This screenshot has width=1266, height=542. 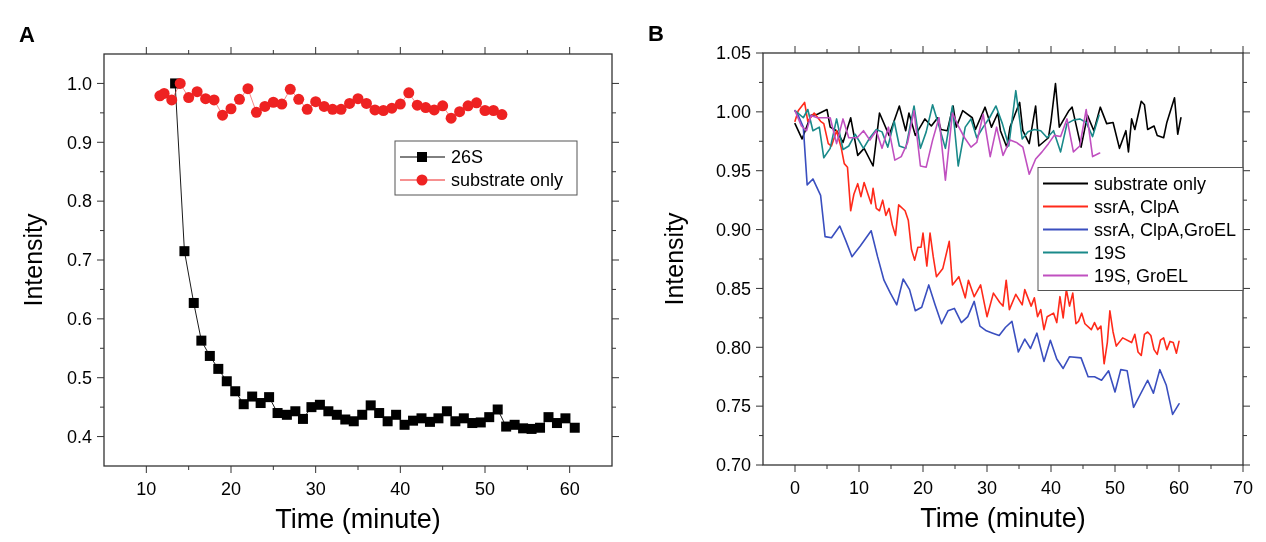 I want to click on y-tick-label: 1.0, so click(x=79, y=83).